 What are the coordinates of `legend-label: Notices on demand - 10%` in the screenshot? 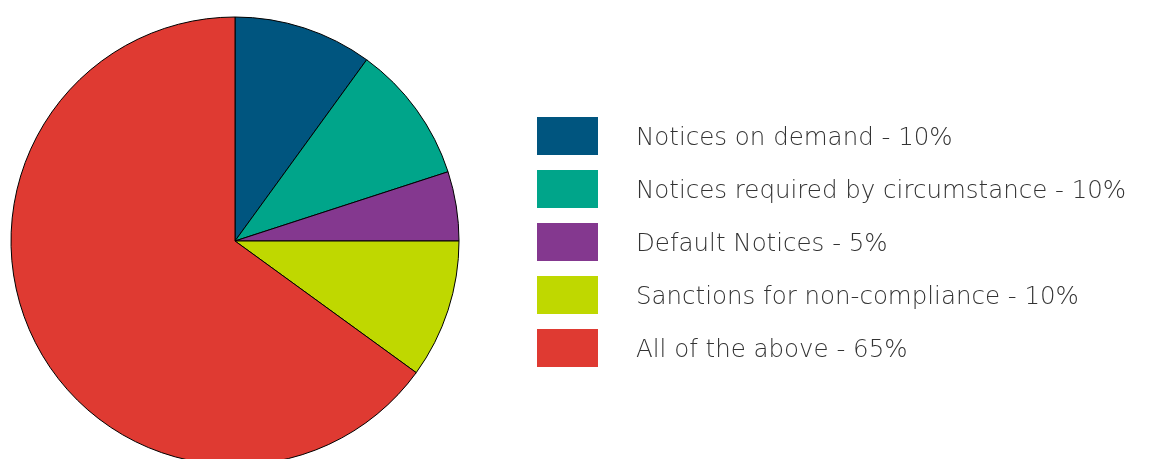 It's located at (794, 136).